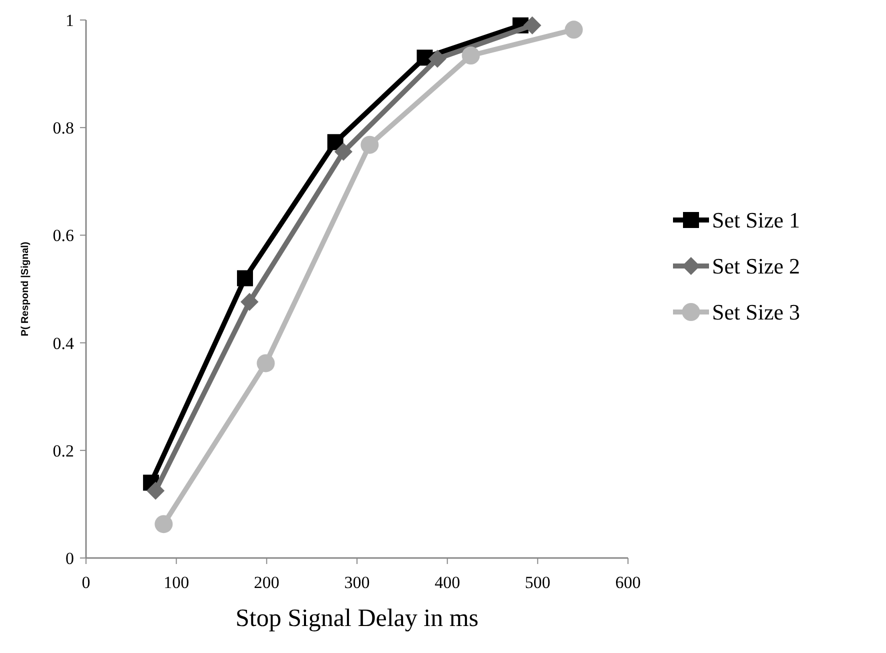 Image resolution: width=886 pixels, height=653 pixels. What do you see at coordinates (357, 582) in the screenshot?
I see `x-tick-label: 300` at bounding box center [357, 582].